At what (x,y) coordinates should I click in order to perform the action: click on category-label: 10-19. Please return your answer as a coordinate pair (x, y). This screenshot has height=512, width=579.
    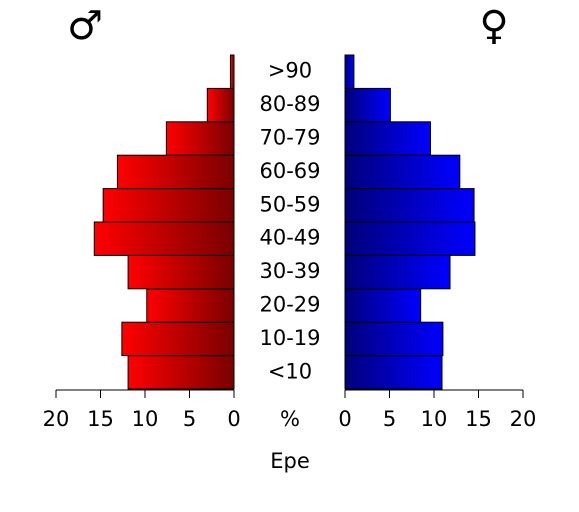
    Looking at the image, I should click on (289, 338).